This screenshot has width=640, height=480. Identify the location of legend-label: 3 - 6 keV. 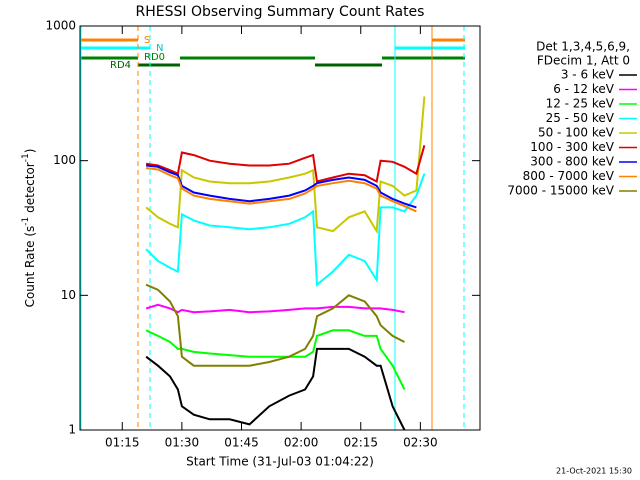
(588, 75).